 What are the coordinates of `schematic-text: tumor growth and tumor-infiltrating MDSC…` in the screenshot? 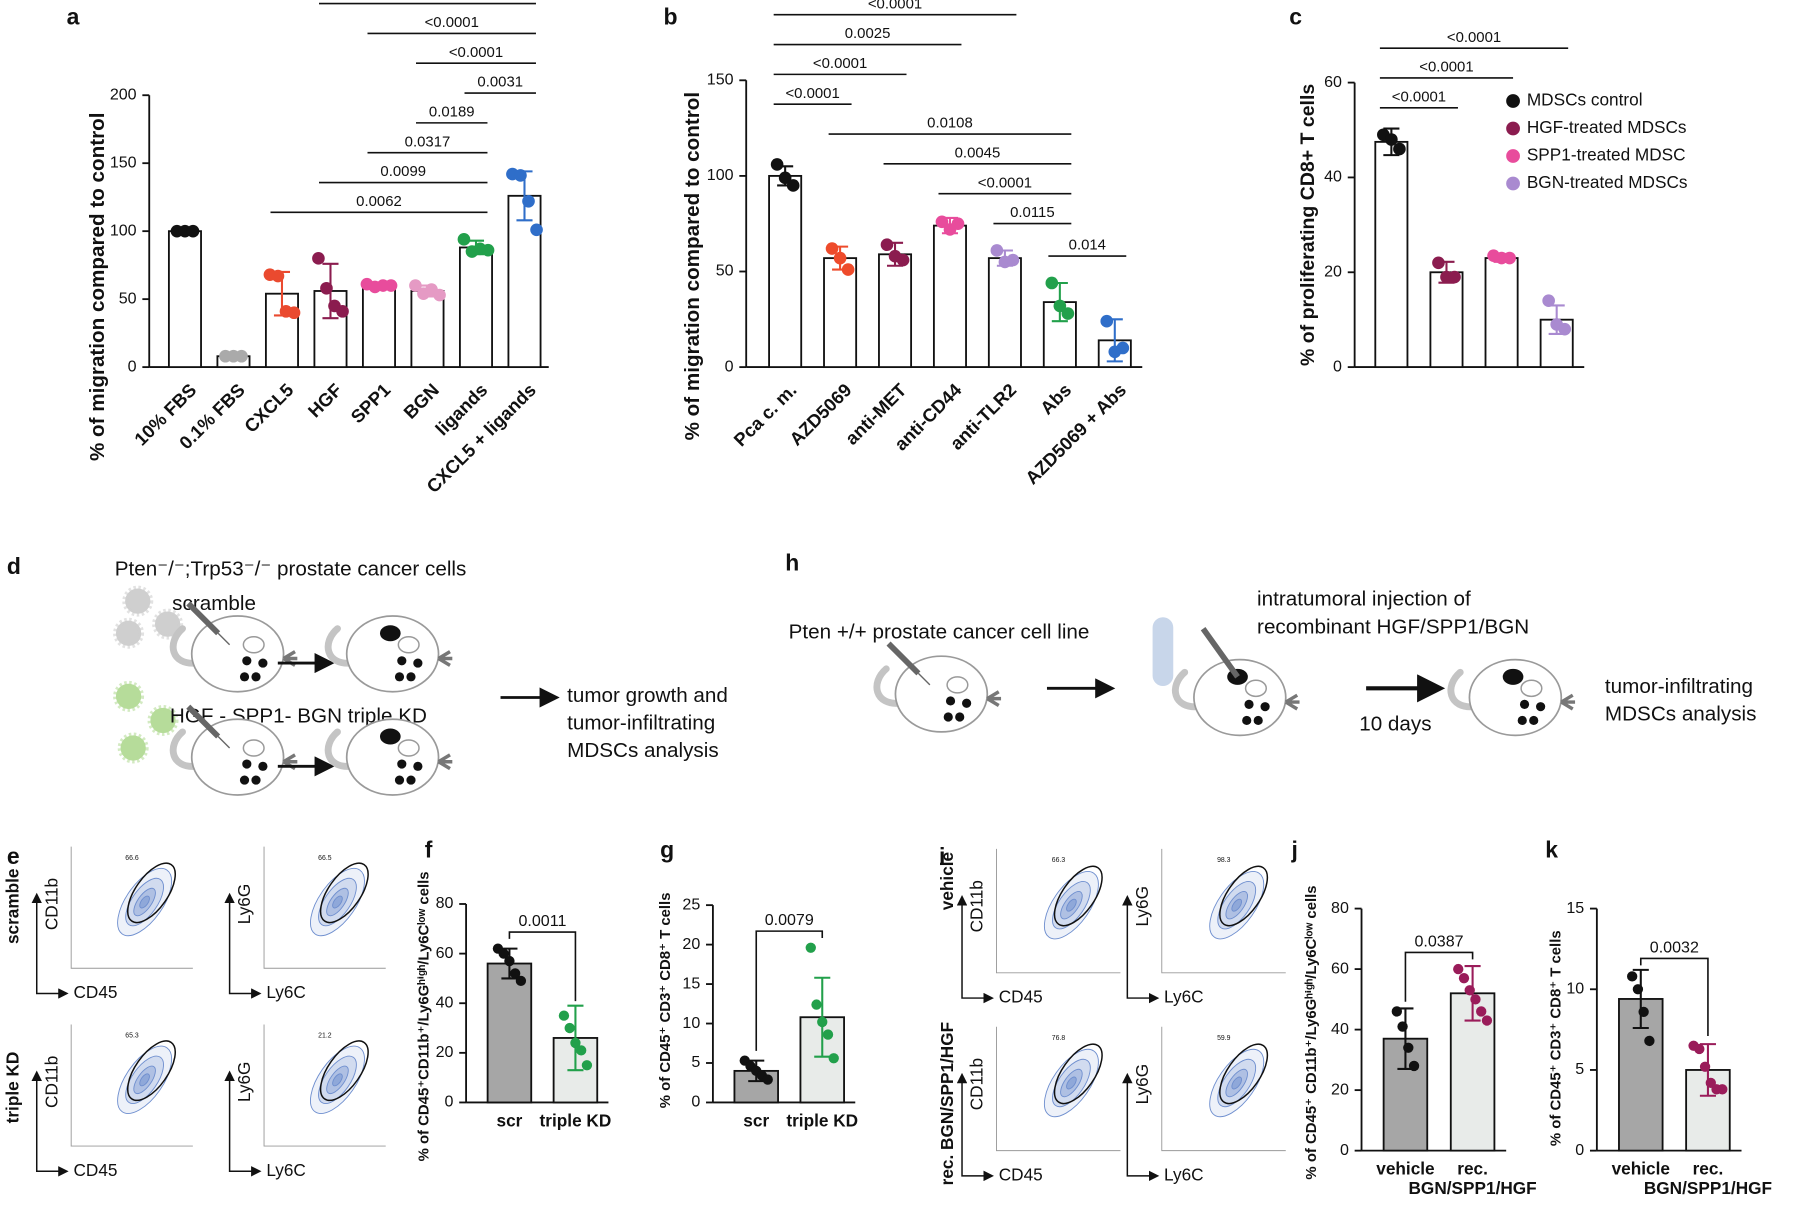 It's located at (647, 722).